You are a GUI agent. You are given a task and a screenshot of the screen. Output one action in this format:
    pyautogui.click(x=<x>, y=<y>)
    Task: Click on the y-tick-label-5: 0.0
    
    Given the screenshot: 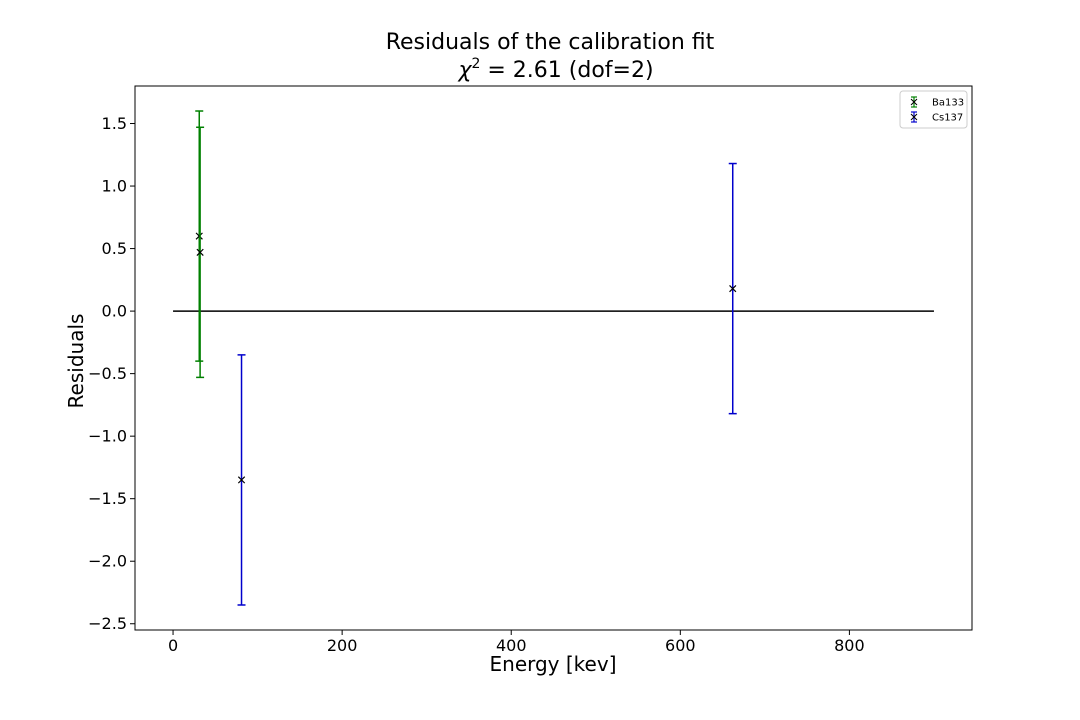 What is the action you would take?
    pyautogui.click(x=114, y=311)
    